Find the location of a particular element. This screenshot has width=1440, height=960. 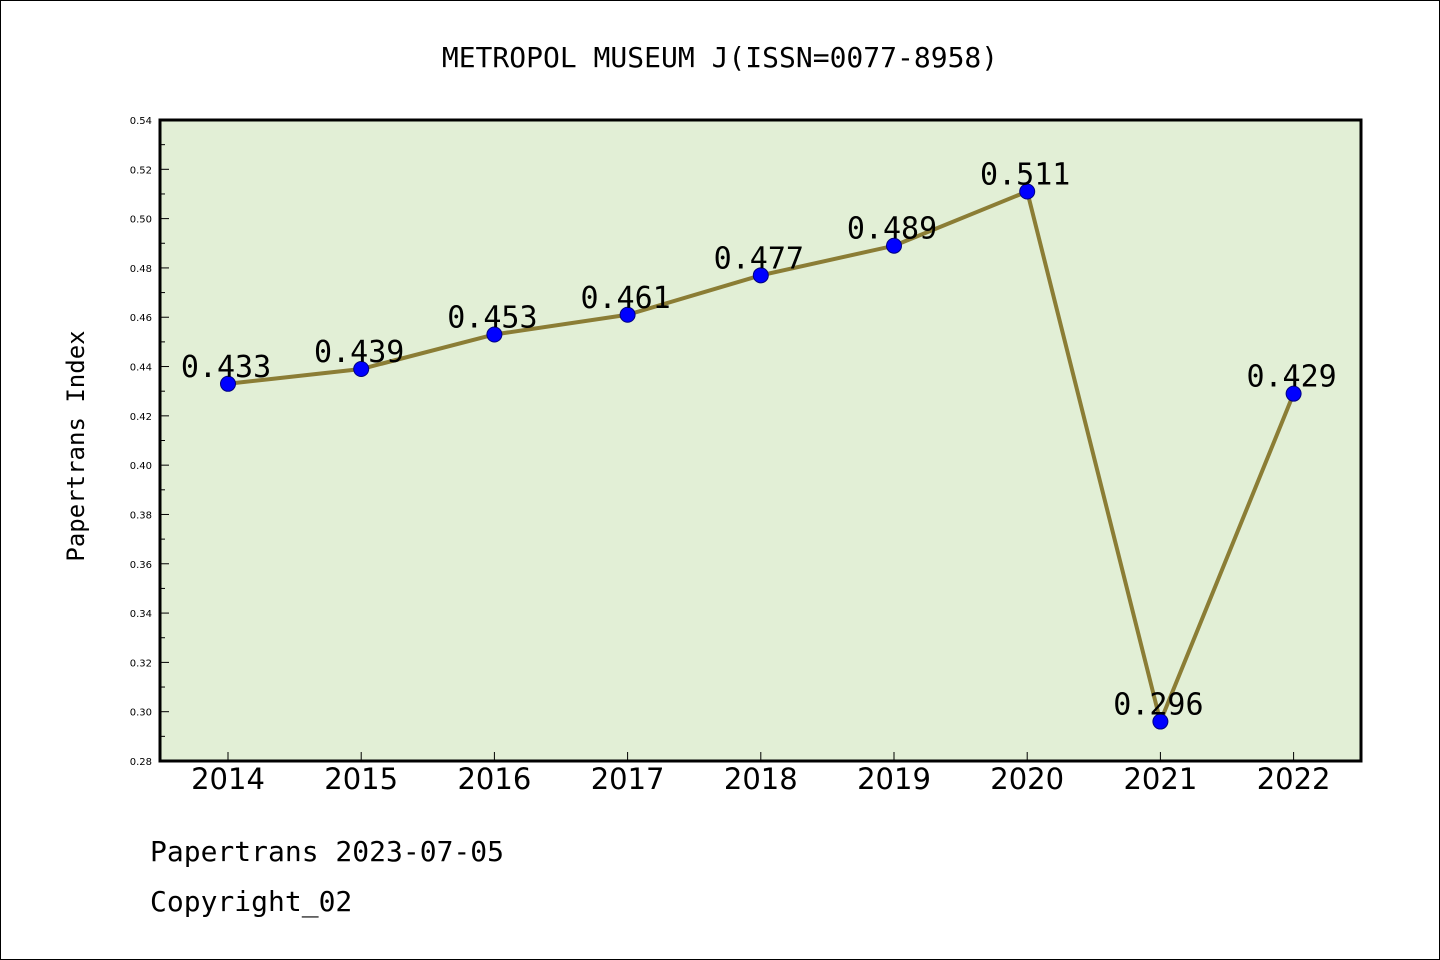

y-tick-label: 0.32 is located at coordinates (141, 663).